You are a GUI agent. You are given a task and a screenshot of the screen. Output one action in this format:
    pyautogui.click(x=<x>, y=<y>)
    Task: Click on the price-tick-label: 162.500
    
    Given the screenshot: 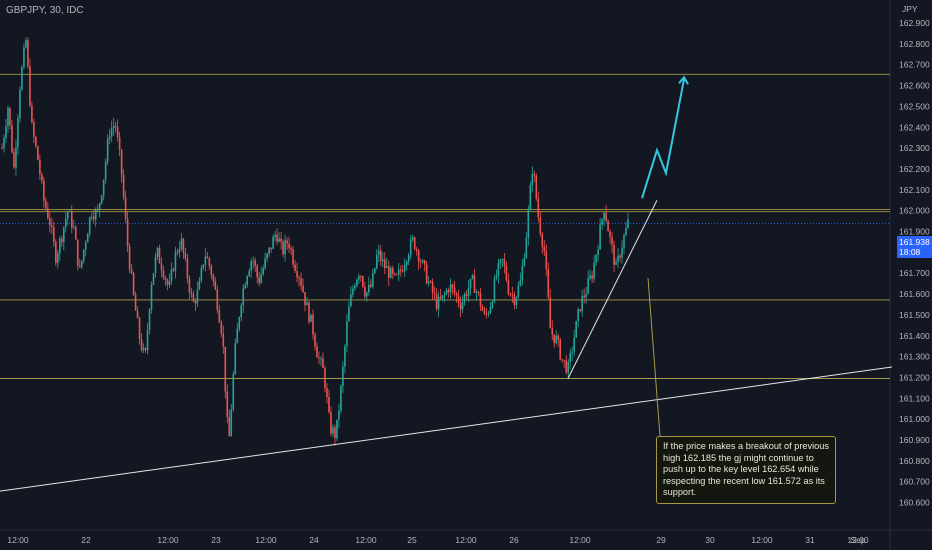 What is the action you would take?
    pyautogui.click(x=914, y=106)
    